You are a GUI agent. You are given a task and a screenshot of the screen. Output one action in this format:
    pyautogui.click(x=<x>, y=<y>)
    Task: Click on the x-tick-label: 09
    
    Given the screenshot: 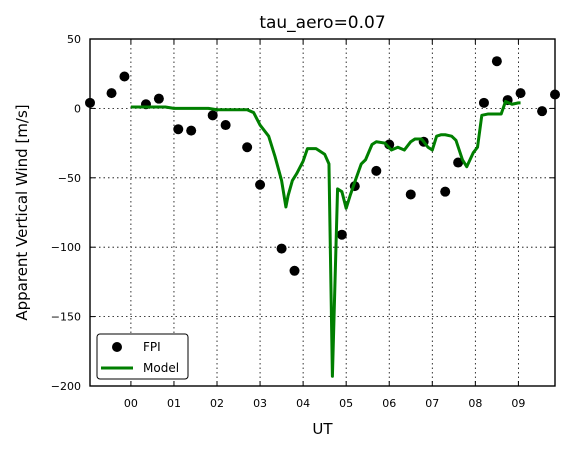 What is the action you would take?
    pyautogui.click(x=518, y=403)
    